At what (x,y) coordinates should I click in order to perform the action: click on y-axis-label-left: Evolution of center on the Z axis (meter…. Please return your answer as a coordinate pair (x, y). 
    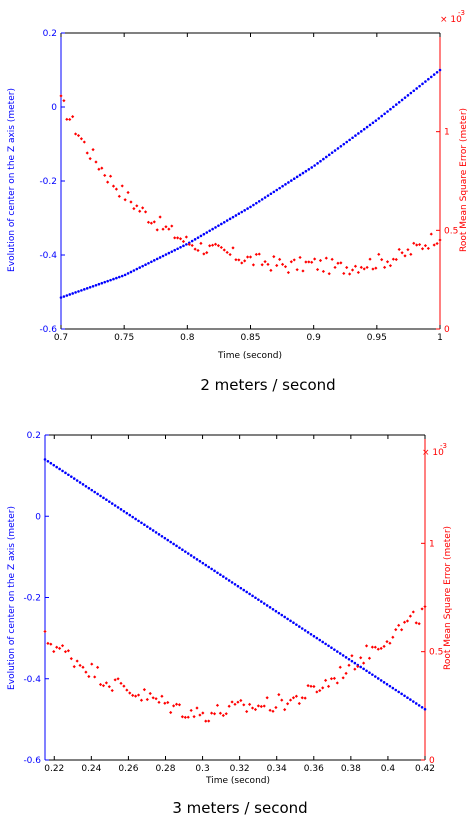
    Looking at the image, I should click on (12, 180).